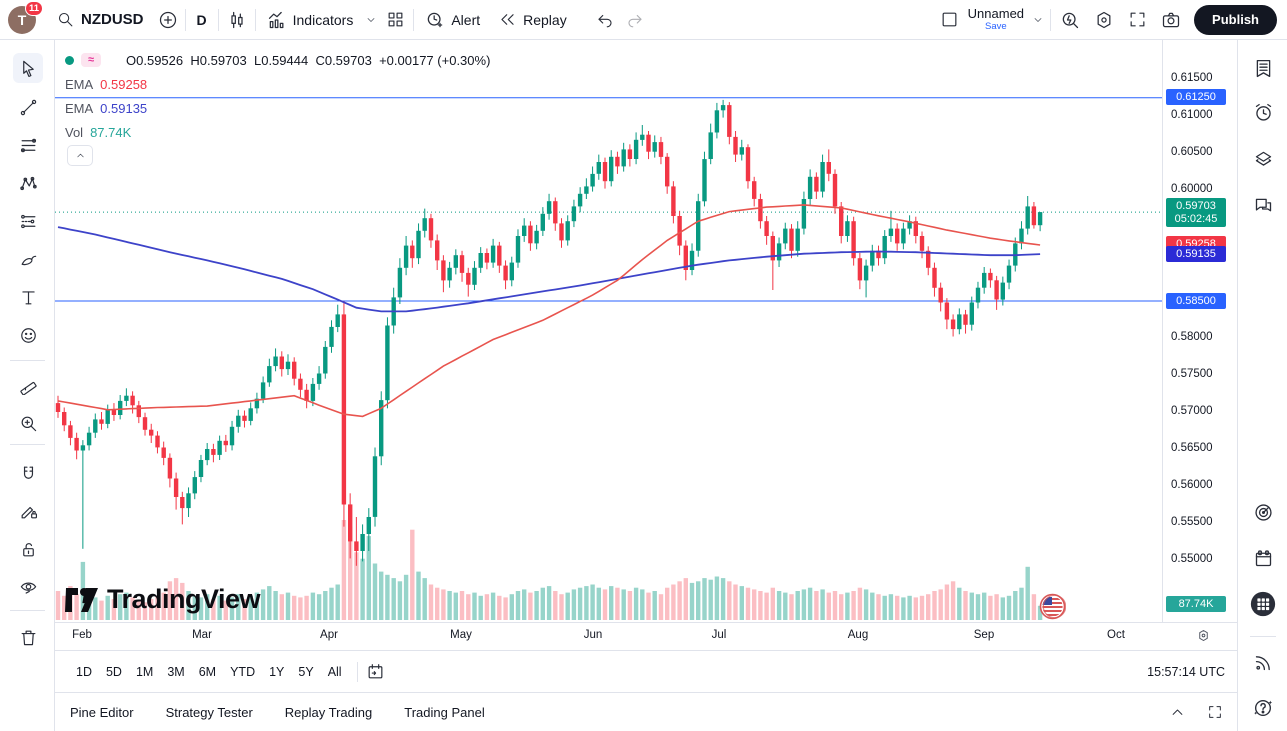 The image size is (1287, 731). What do you see at coordinates (646, 636) in the screenshot?
I see `time-axis: Feb Mar Apr May Jun Jul Aug Sep Oct` at bounding box center [646, 636].